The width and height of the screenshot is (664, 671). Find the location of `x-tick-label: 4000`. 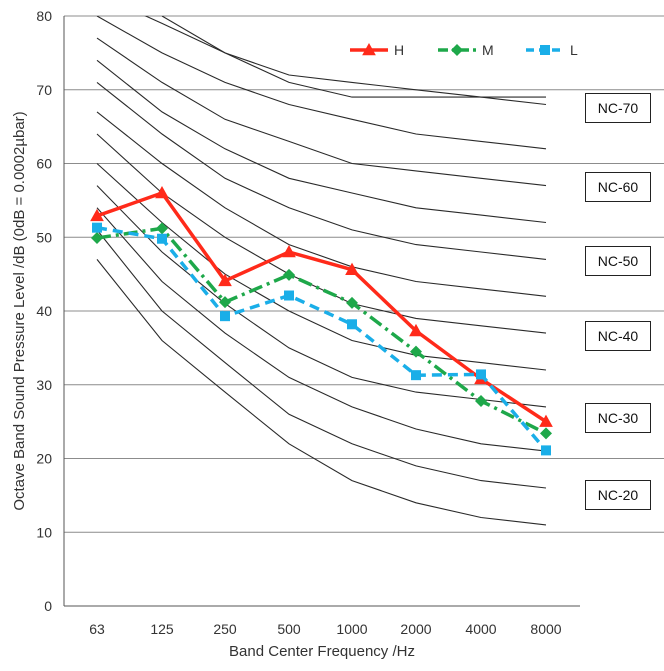

x-tick-label: 4000 is located at coordinates (480, 629).